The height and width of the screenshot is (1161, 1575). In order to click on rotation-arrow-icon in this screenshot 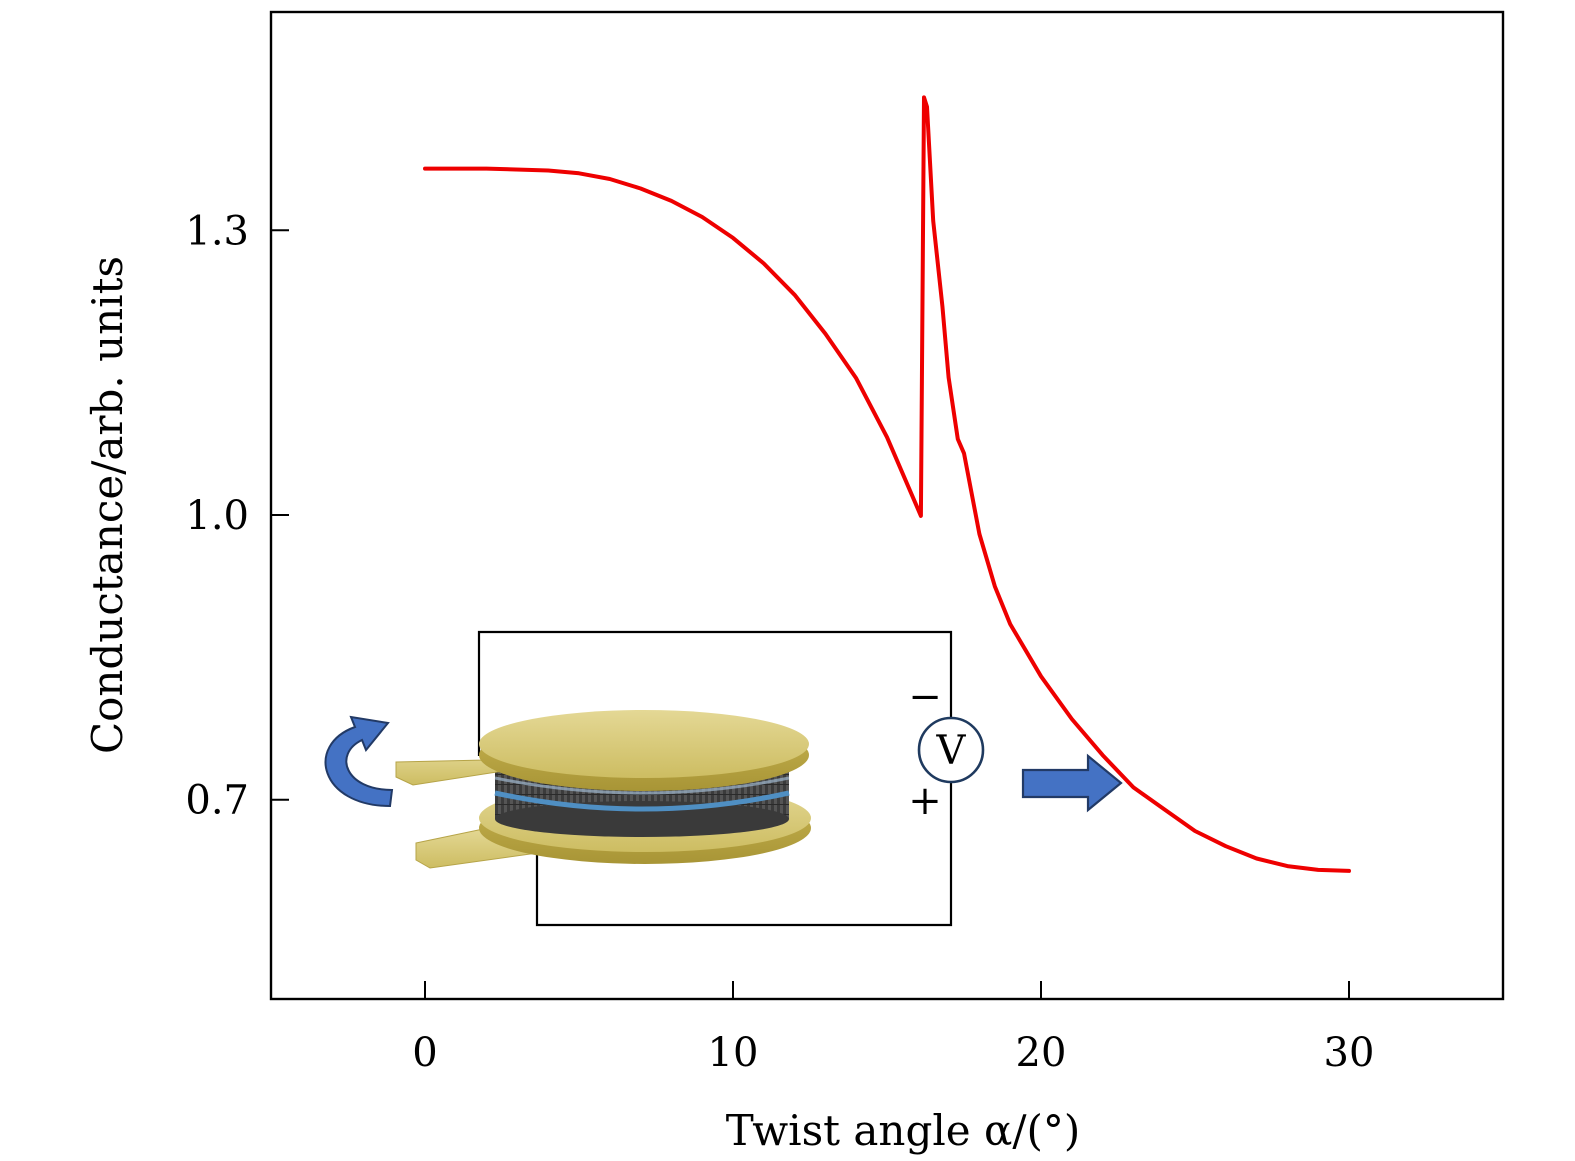, I will do `click(359, 761)`.